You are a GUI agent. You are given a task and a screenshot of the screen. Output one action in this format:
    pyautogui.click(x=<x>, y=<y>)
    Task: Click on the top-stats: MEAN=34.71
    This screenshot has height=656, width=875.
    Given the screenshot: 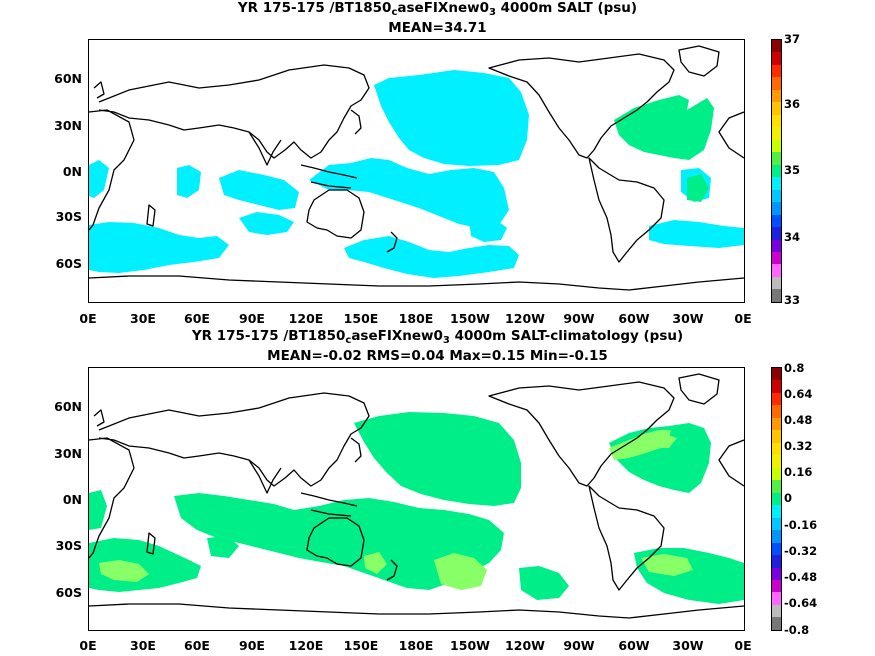 What is the action you would take?
    pyautogui.click(x=437, y=28)
    